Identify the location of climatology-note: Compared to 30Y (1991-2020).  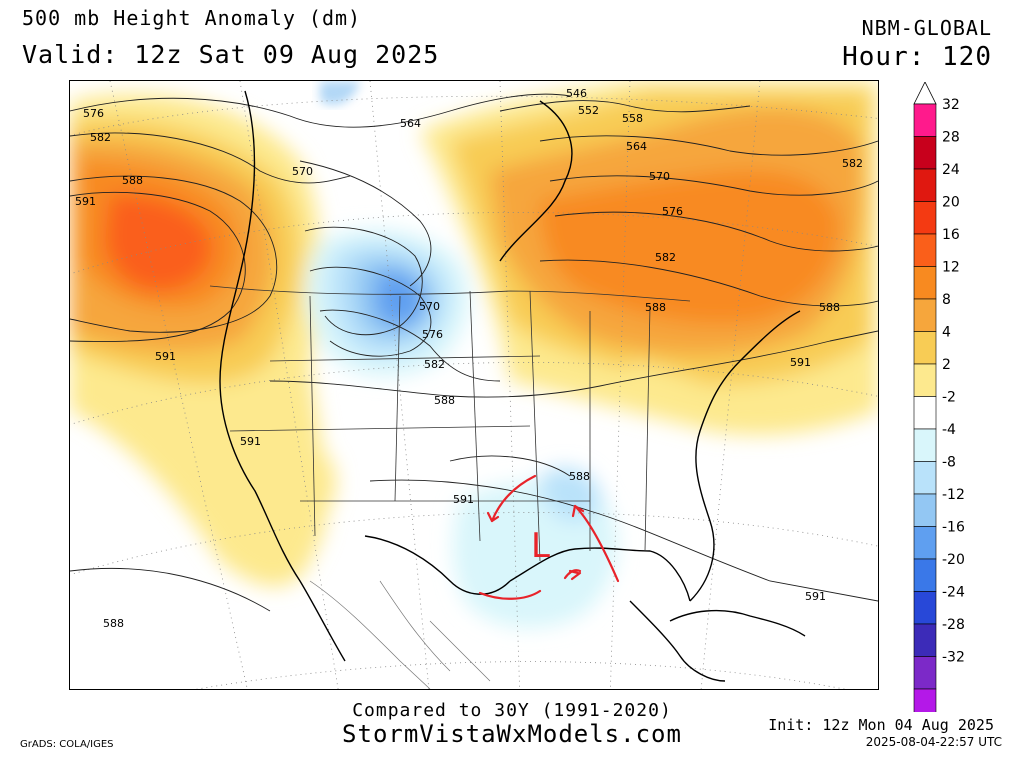
(512, 710).